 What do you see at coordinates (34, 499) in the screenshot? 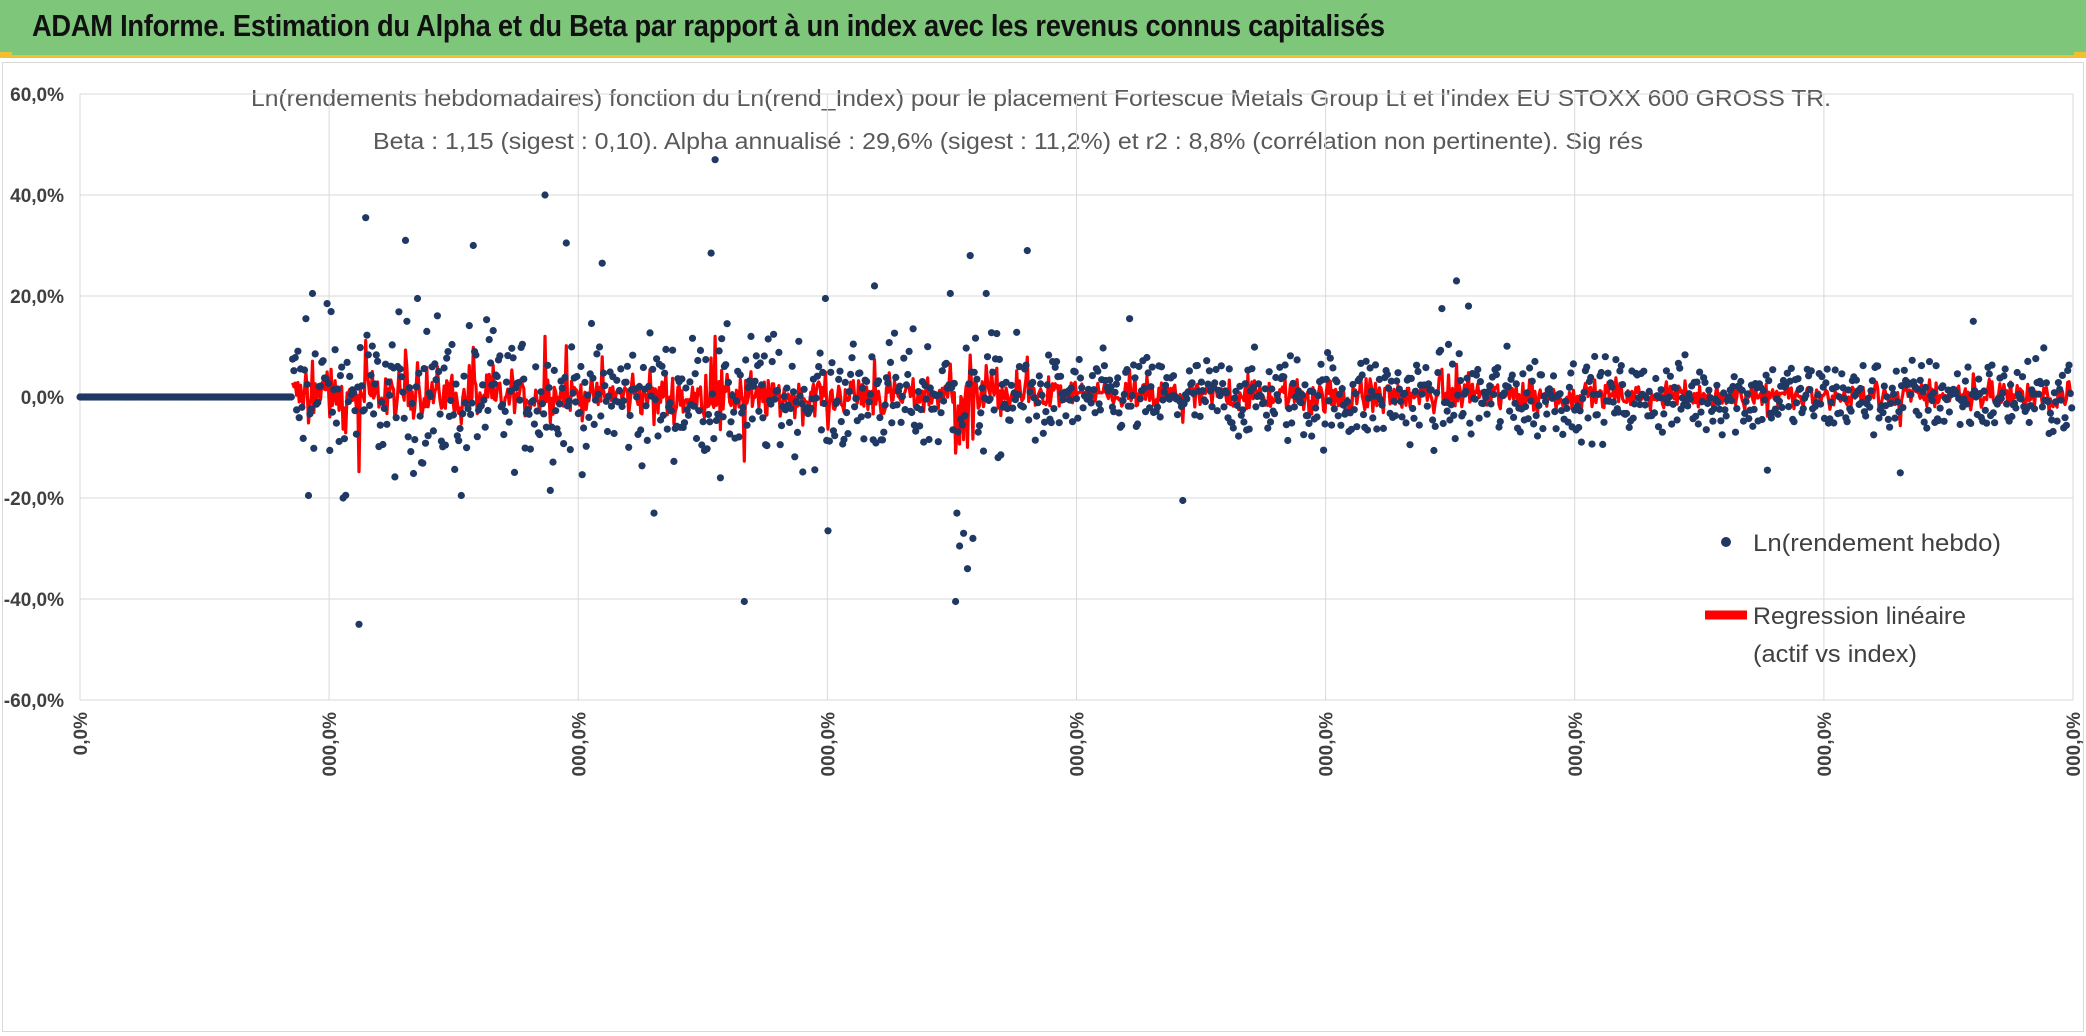
I see `y-tick-label: -20,0%` at bounding box center [34, 499].